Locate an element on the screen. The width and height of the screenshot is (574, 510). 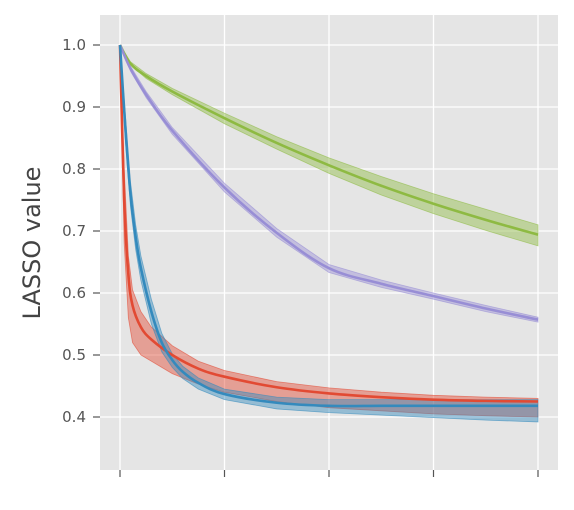
y-axis-ticks: 0.4 0.5 0.6 0.7 0.8 0.9 1.0 is located at coordinates (81, 231).